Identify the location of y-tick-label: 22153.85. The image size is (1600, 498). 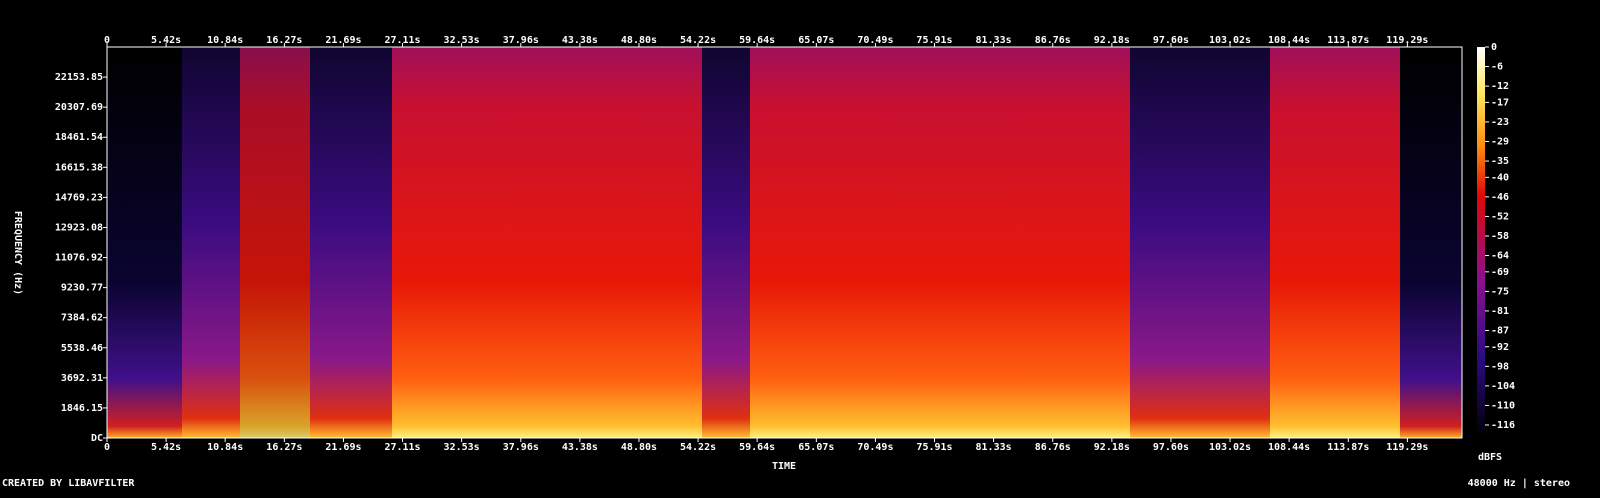
(79, 77).